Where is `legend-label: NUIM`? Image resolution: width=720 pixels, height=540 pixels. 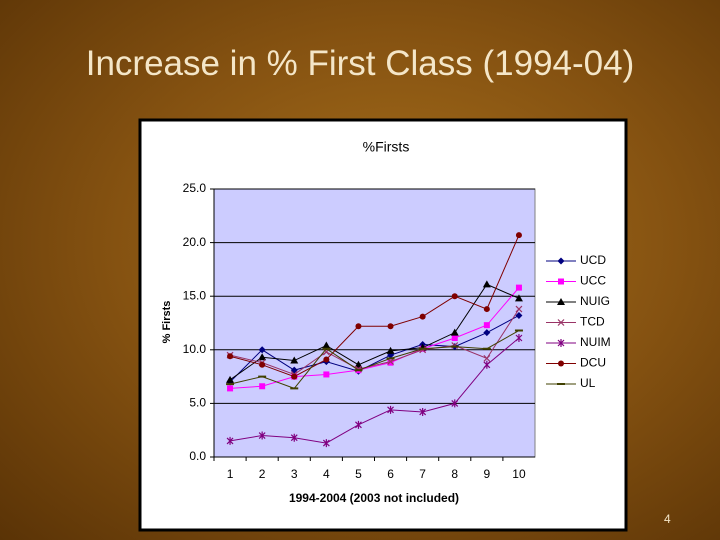 legend-label: NUIM is located at coordinates (595, 342).